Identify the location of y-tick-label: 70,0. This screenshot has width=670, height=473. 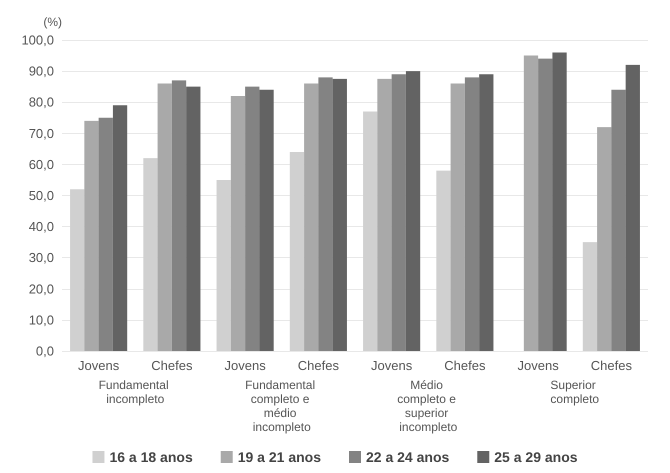
(41, 133).